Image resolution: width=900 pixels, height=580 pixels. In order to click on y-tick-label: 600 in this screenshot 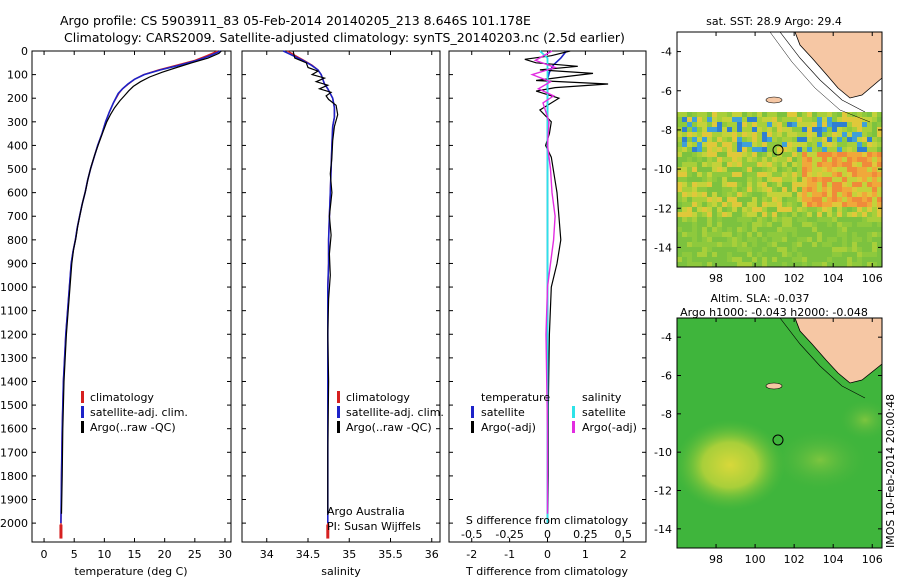, I will do `click(17, 193)`.